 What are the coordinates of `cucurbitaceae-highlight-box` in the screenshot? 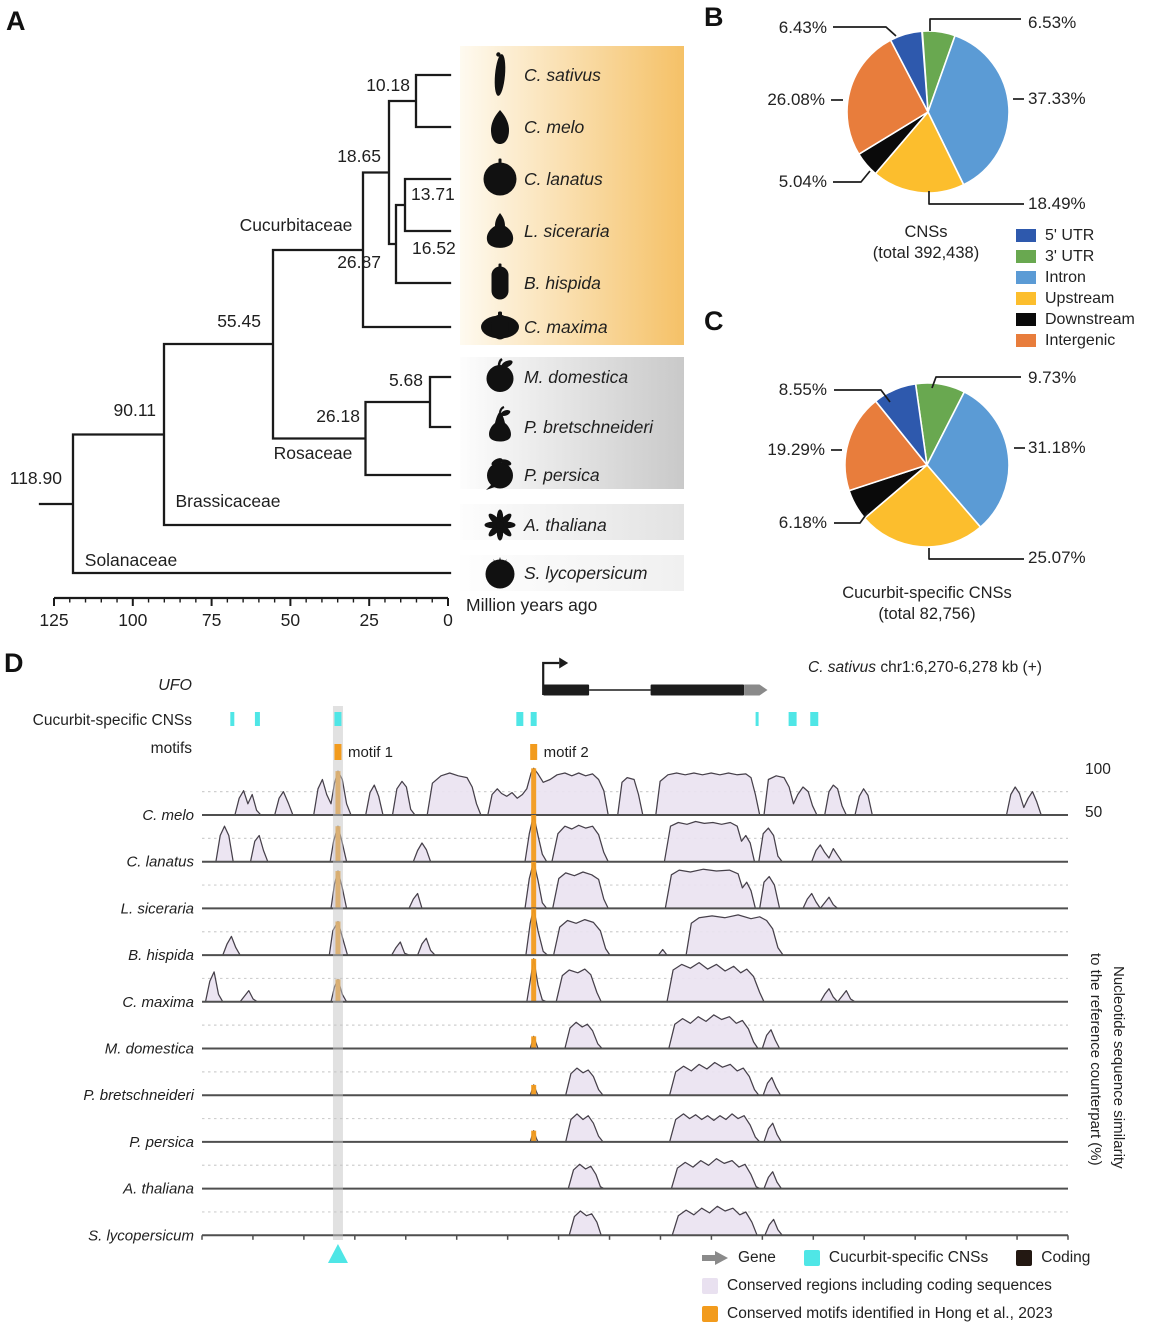 It's located at (572, 195).